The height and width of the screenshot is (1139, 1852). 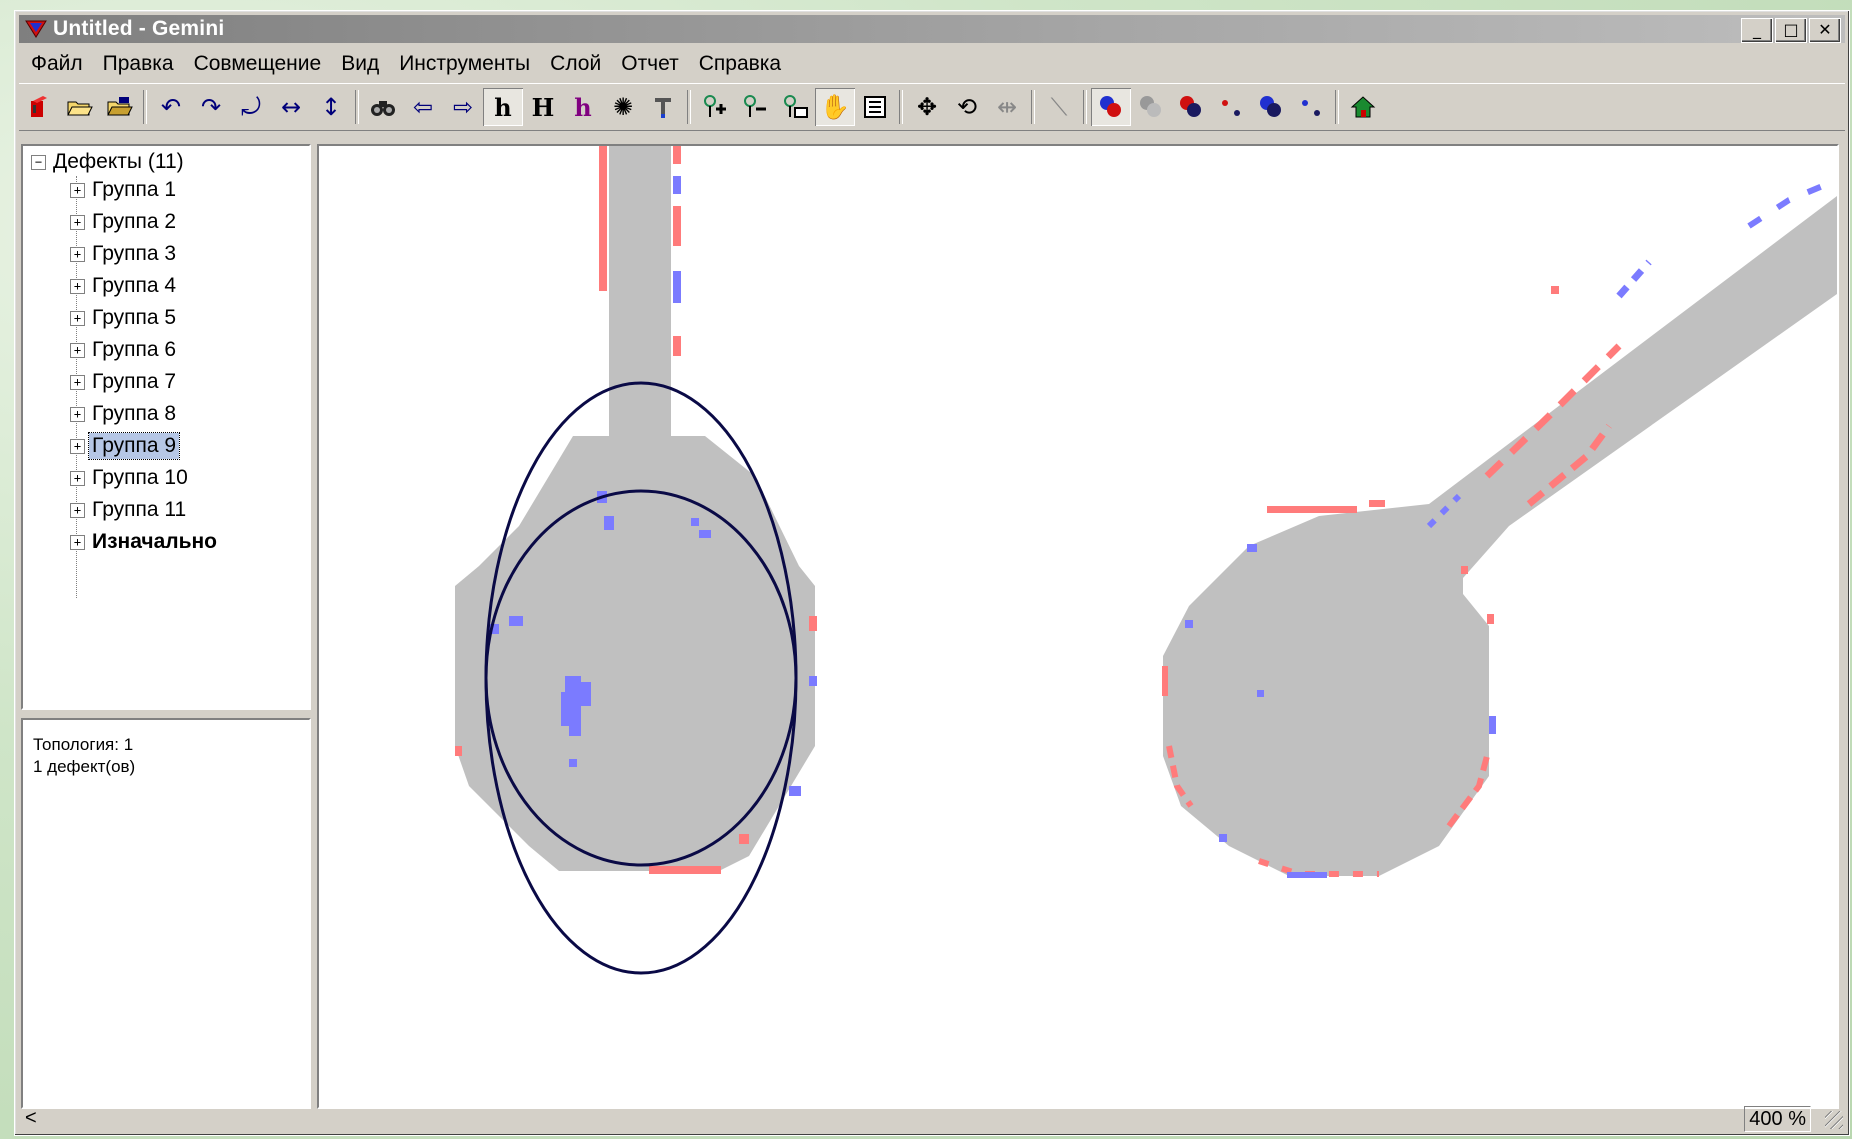 I want to click on minimize-button: _, so click(x=1757, y=30).